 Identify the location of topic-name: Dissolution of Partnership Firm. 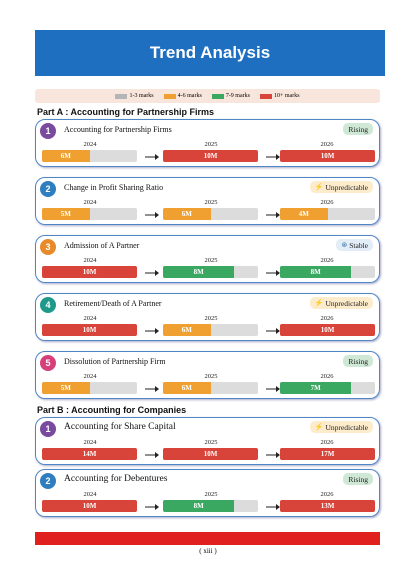
(115, 361).